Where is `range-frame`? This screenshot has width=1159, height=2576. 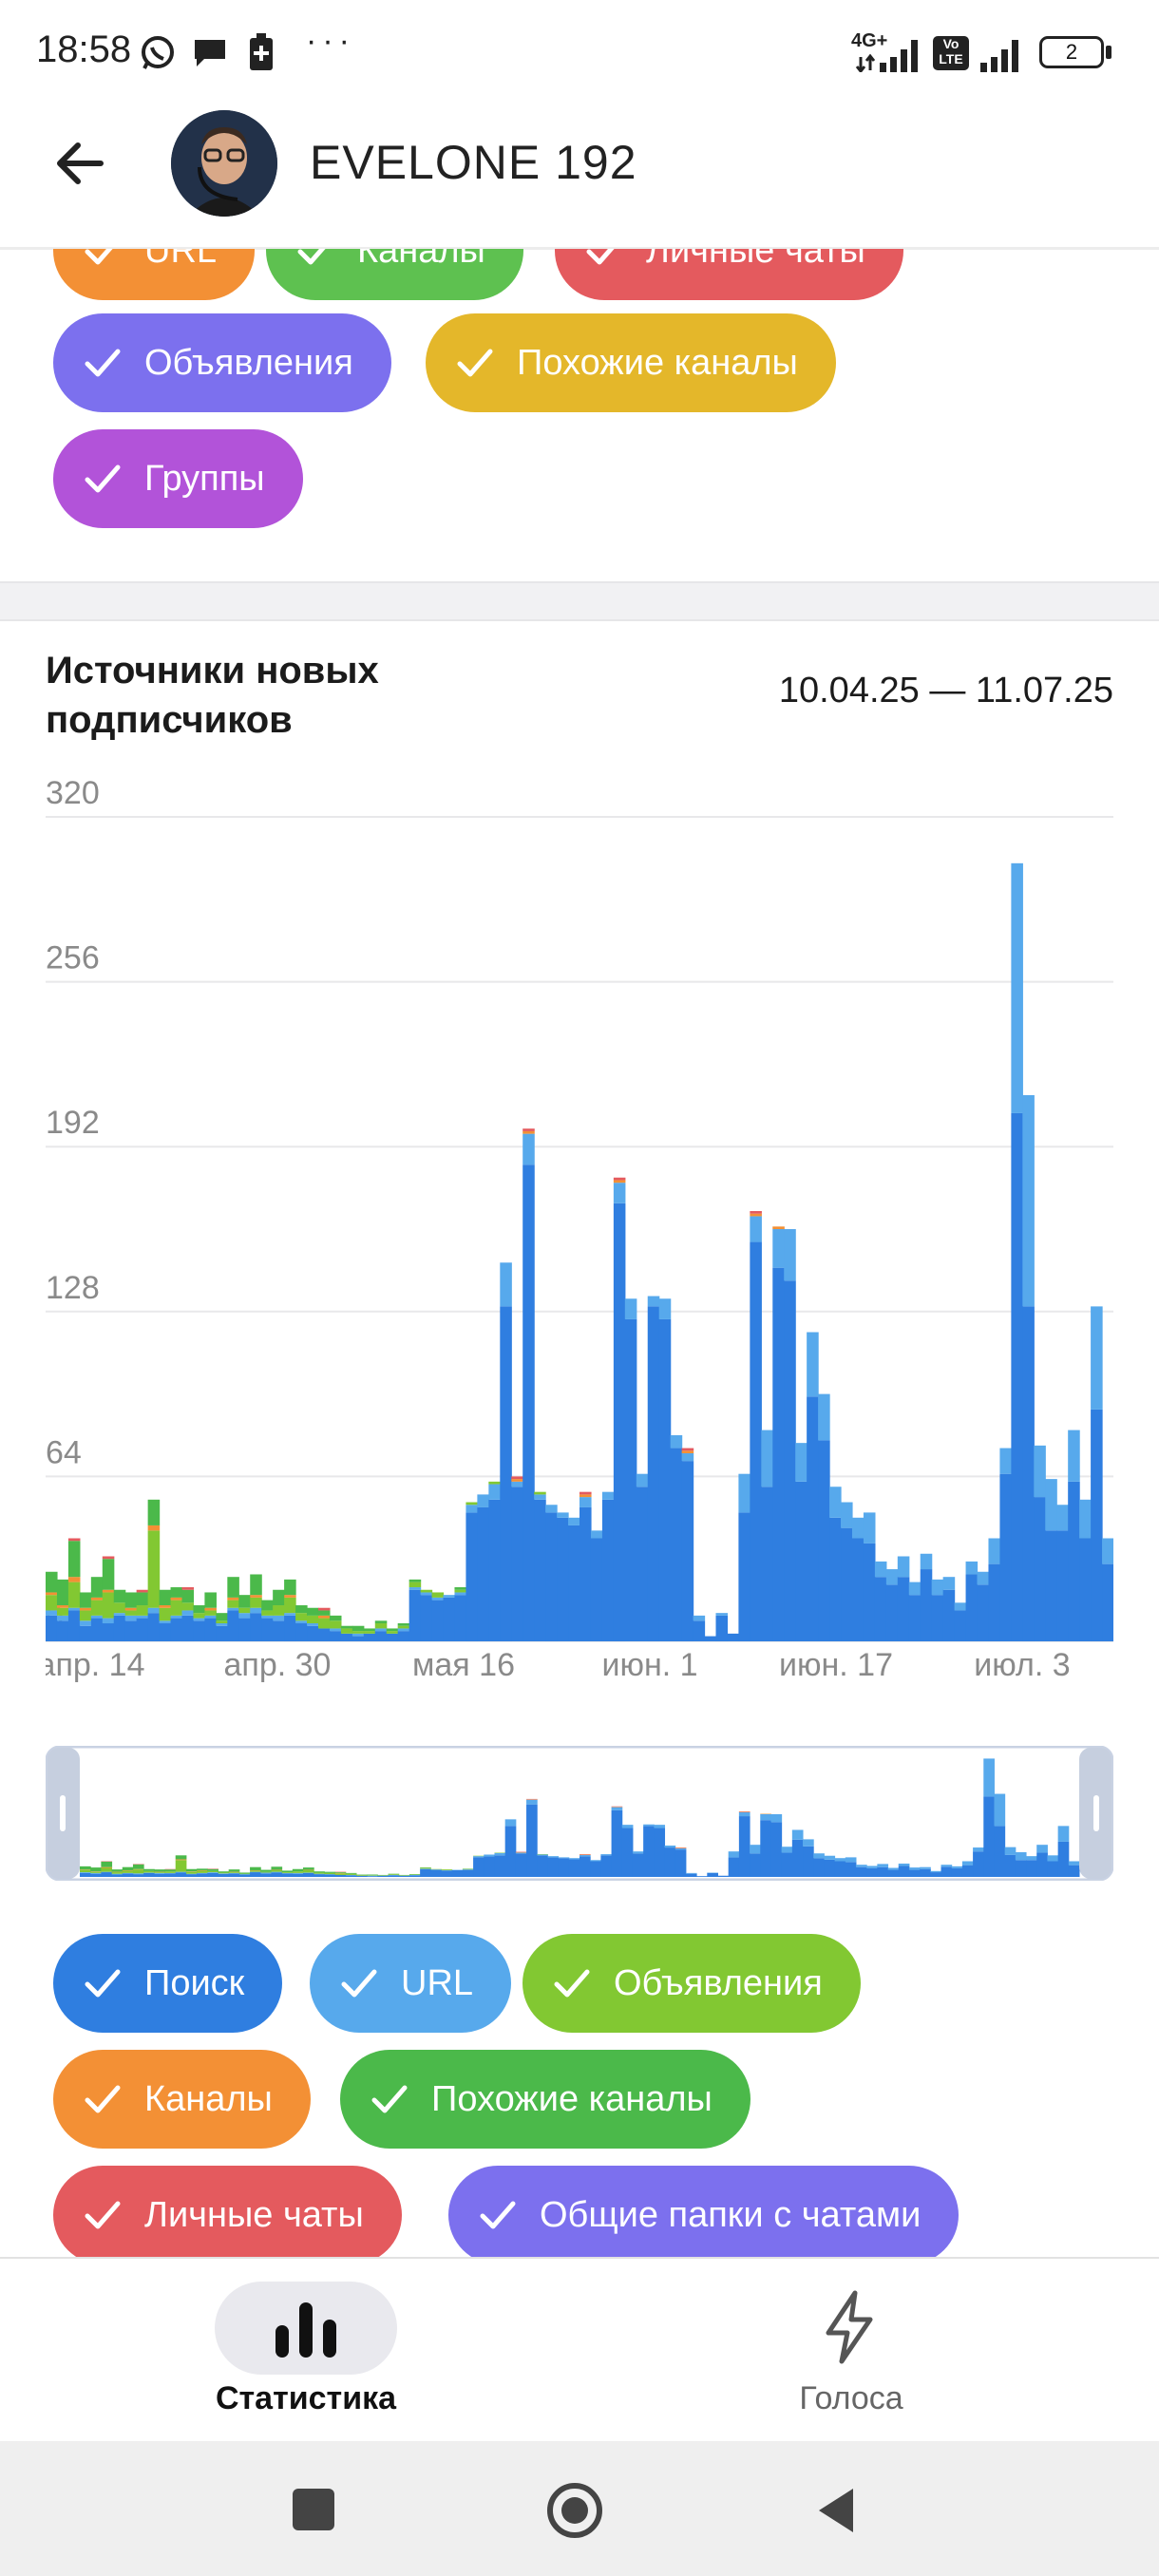
range-frame is located at coordinates (579, 1813).